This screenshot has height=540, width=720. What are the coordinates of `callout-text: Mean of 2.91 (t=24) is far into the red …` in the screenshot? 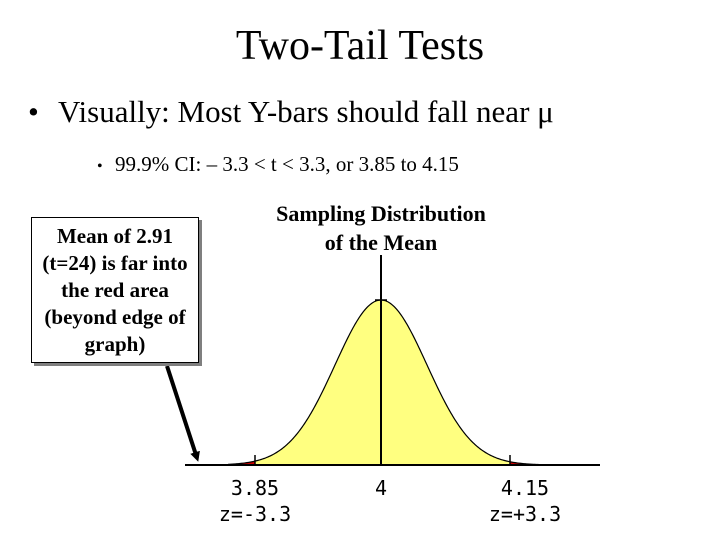 It's located at (115, 289).